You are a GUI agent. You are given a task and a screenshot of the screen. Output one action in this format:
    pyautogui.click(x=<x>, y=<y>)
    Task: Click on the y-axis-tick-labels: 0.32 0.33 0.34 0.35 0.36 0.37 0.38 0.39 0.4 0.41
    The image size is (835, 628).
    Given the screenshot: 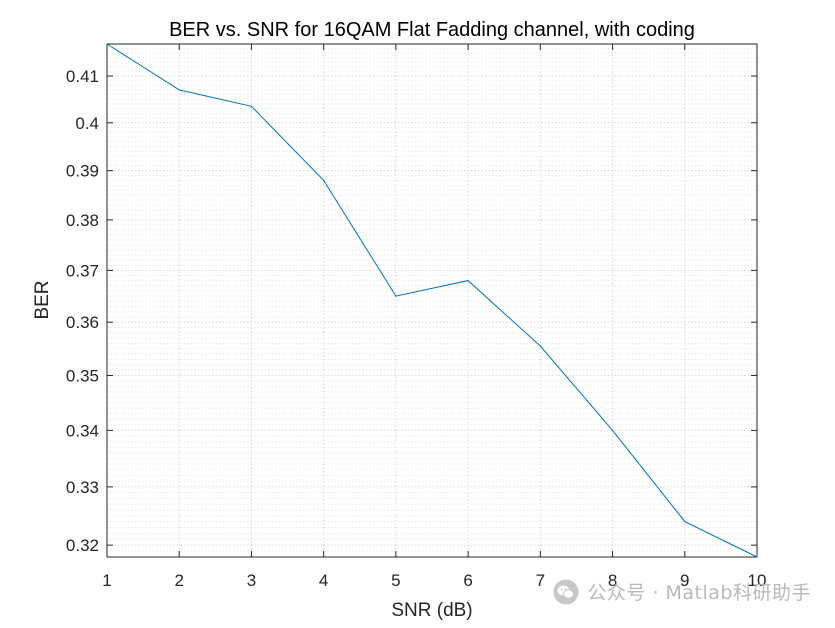 What is the action you would take?
    pyautogui.click(x=82, y=311)
    